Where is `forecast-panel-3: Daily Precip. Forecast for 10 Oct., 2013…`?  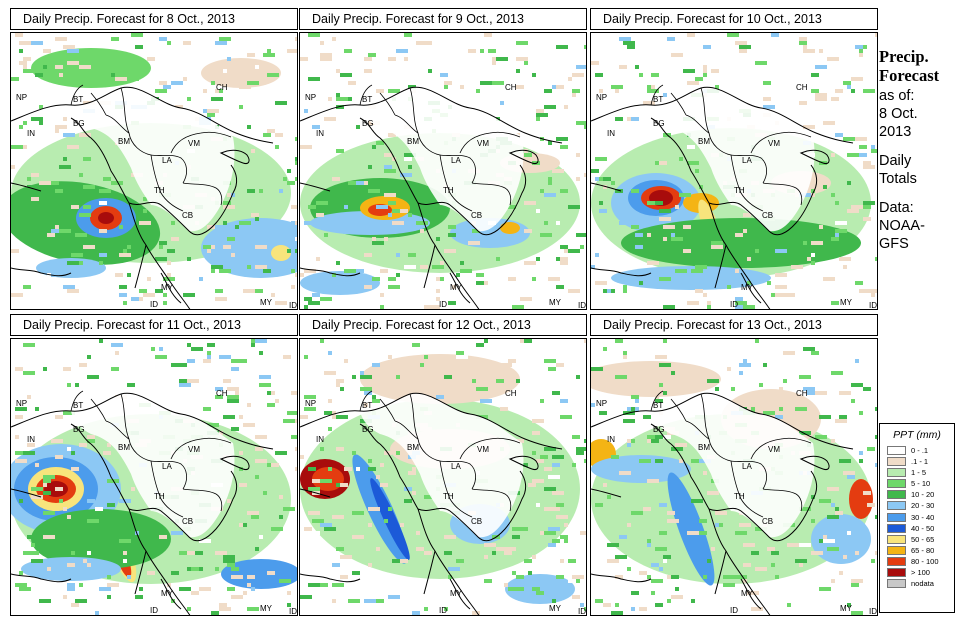 forecast-panel-3: Daily Precip. Forecast for 10 Oct., 2013… is located at coordinates (734, 159).